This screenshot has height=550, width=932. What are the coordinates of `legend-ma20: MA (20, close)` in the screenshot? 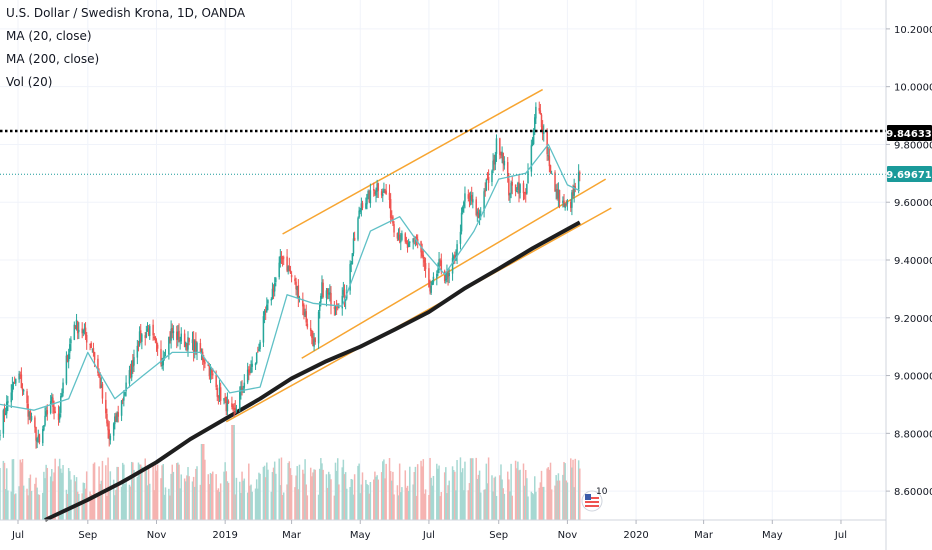 It's located at (49, 36).